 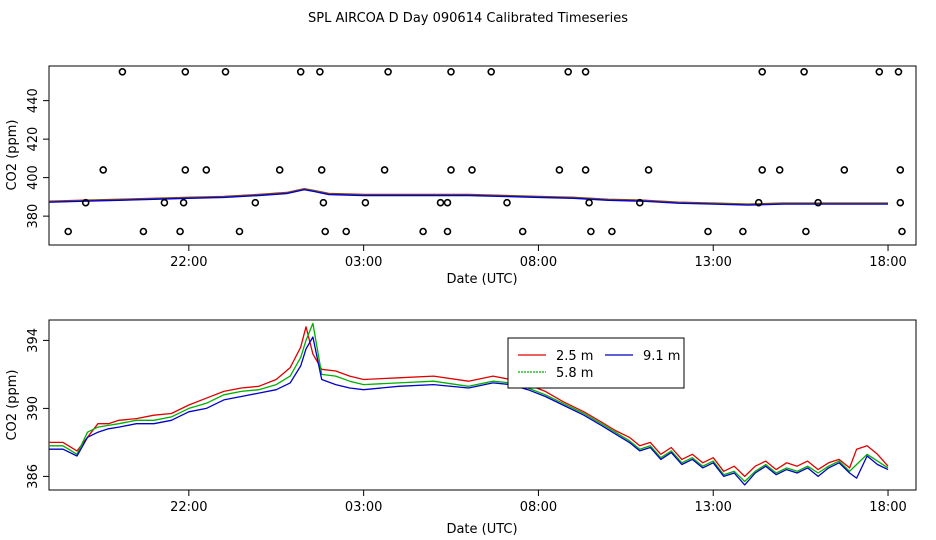 What do you see at coordinates (363, 262) in the screenshot?
I see `top-x-tick-label: 03:00` at bounding box center [363, 262].